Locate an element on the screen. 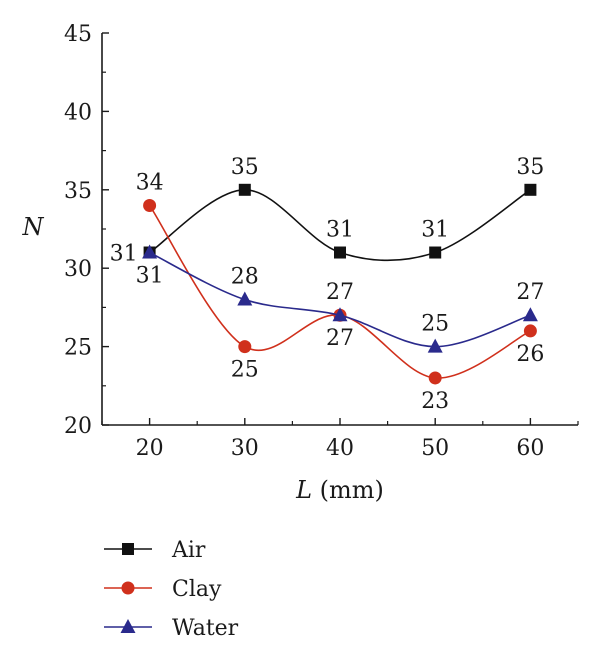 Image resolution: width=600 pixels, height=659 pixels. data-label-water: 25 is located at coordinates (435, 324).